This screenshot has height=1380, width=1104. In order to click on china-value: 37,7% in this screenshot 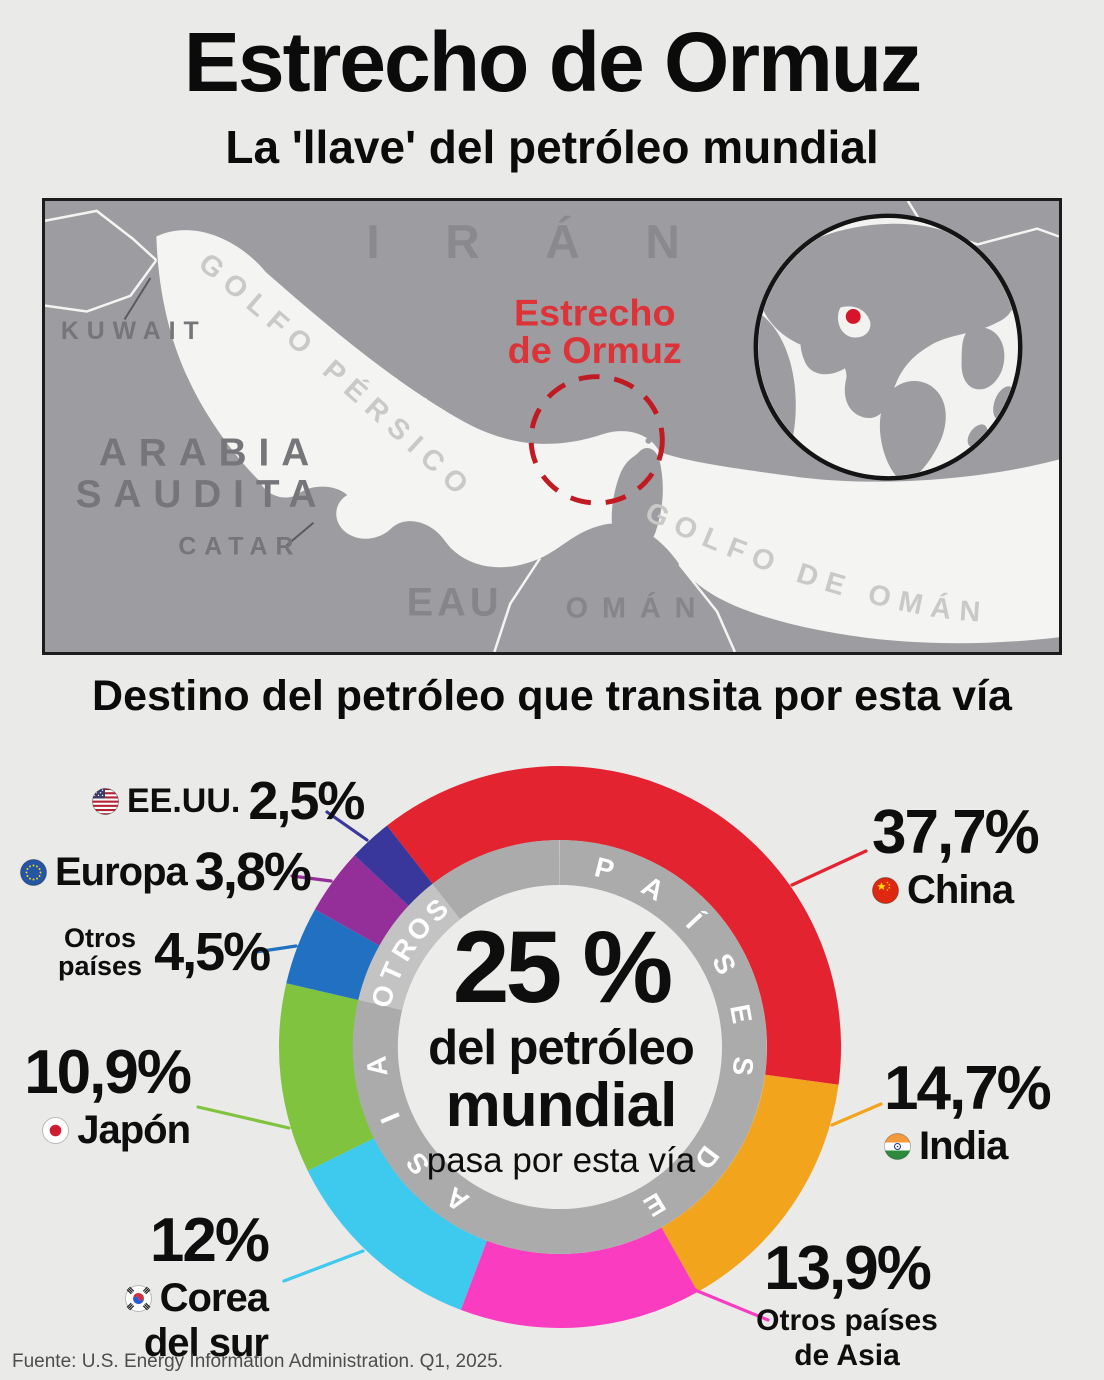, I will do `click(956, 832)`.